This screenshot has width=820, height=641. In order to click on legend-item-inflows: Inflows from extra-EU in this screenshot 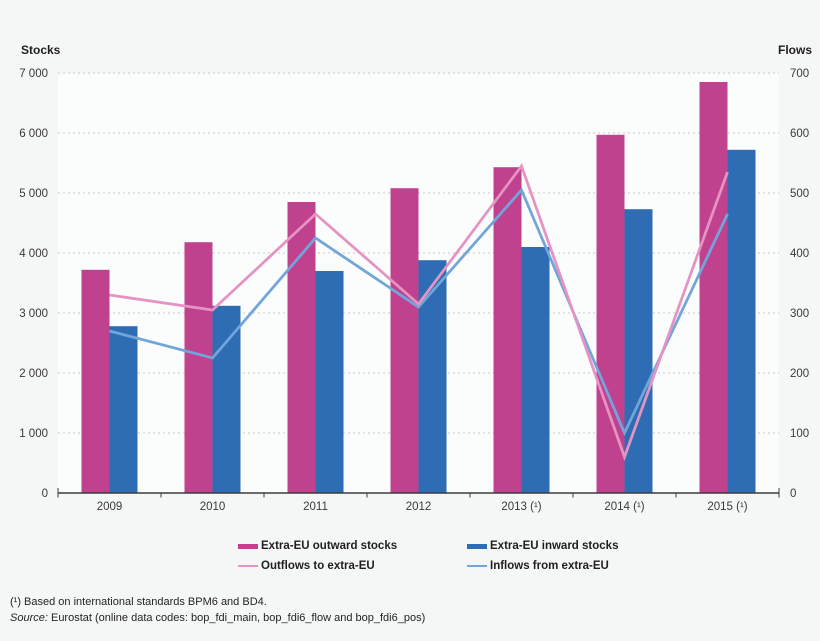, I will do `click(538, 566)`.